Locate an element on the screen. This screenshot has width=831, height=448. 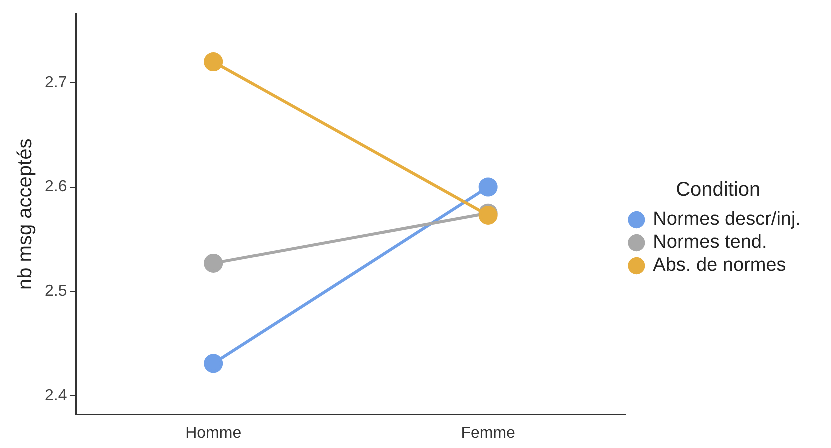
y-tick-label: 2.5 is located at coordinates (56, 291).